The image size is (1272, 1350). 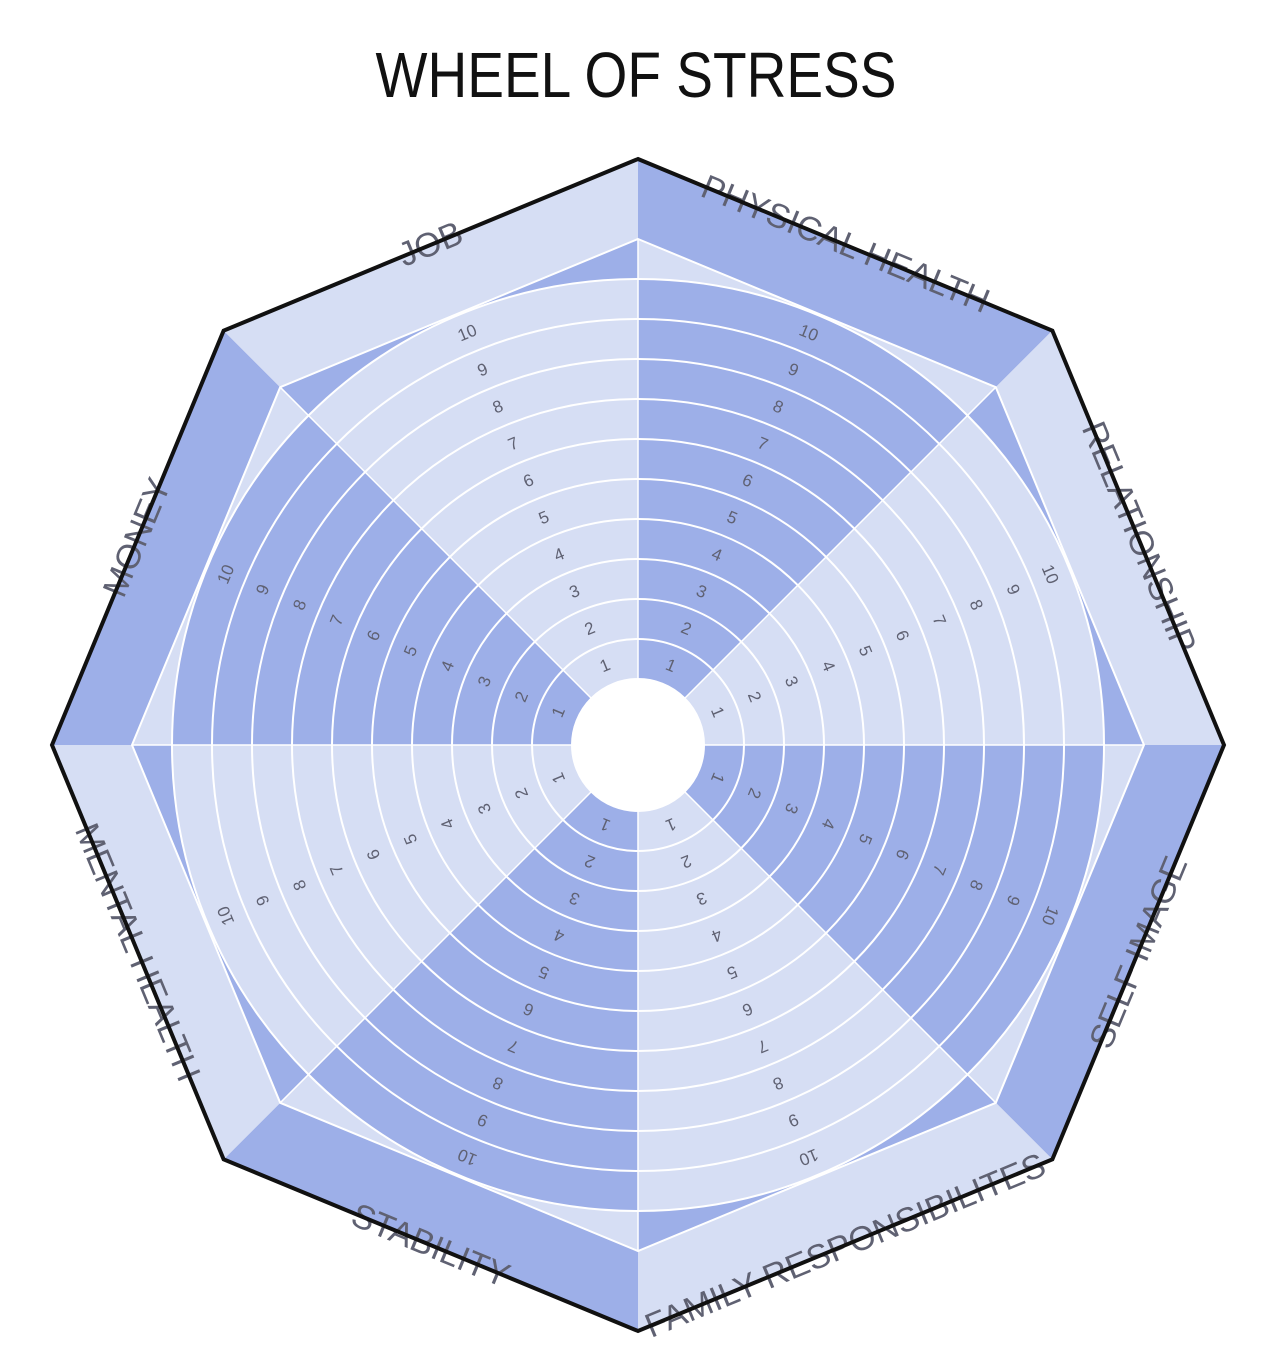 What do you see at coordinates (636, 75) in the screenshot?
I see `page-title: WHEEL OF STRESS` at bounding box center [636, 75].